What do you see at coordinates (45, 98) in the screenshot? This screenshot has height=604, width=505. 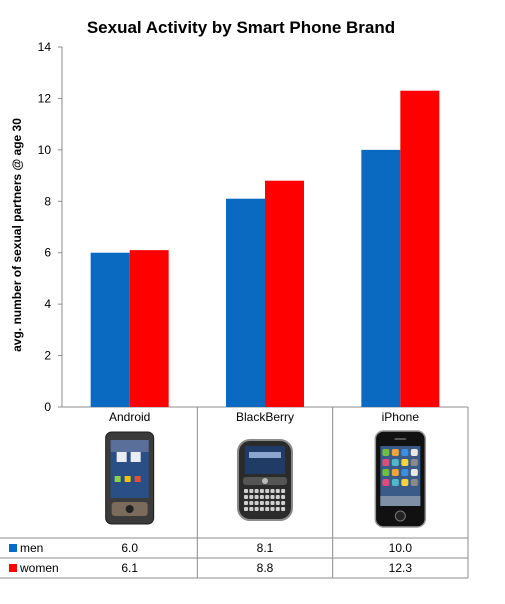 I see `y-tick-label: 12` at bounding box center [45, 98].